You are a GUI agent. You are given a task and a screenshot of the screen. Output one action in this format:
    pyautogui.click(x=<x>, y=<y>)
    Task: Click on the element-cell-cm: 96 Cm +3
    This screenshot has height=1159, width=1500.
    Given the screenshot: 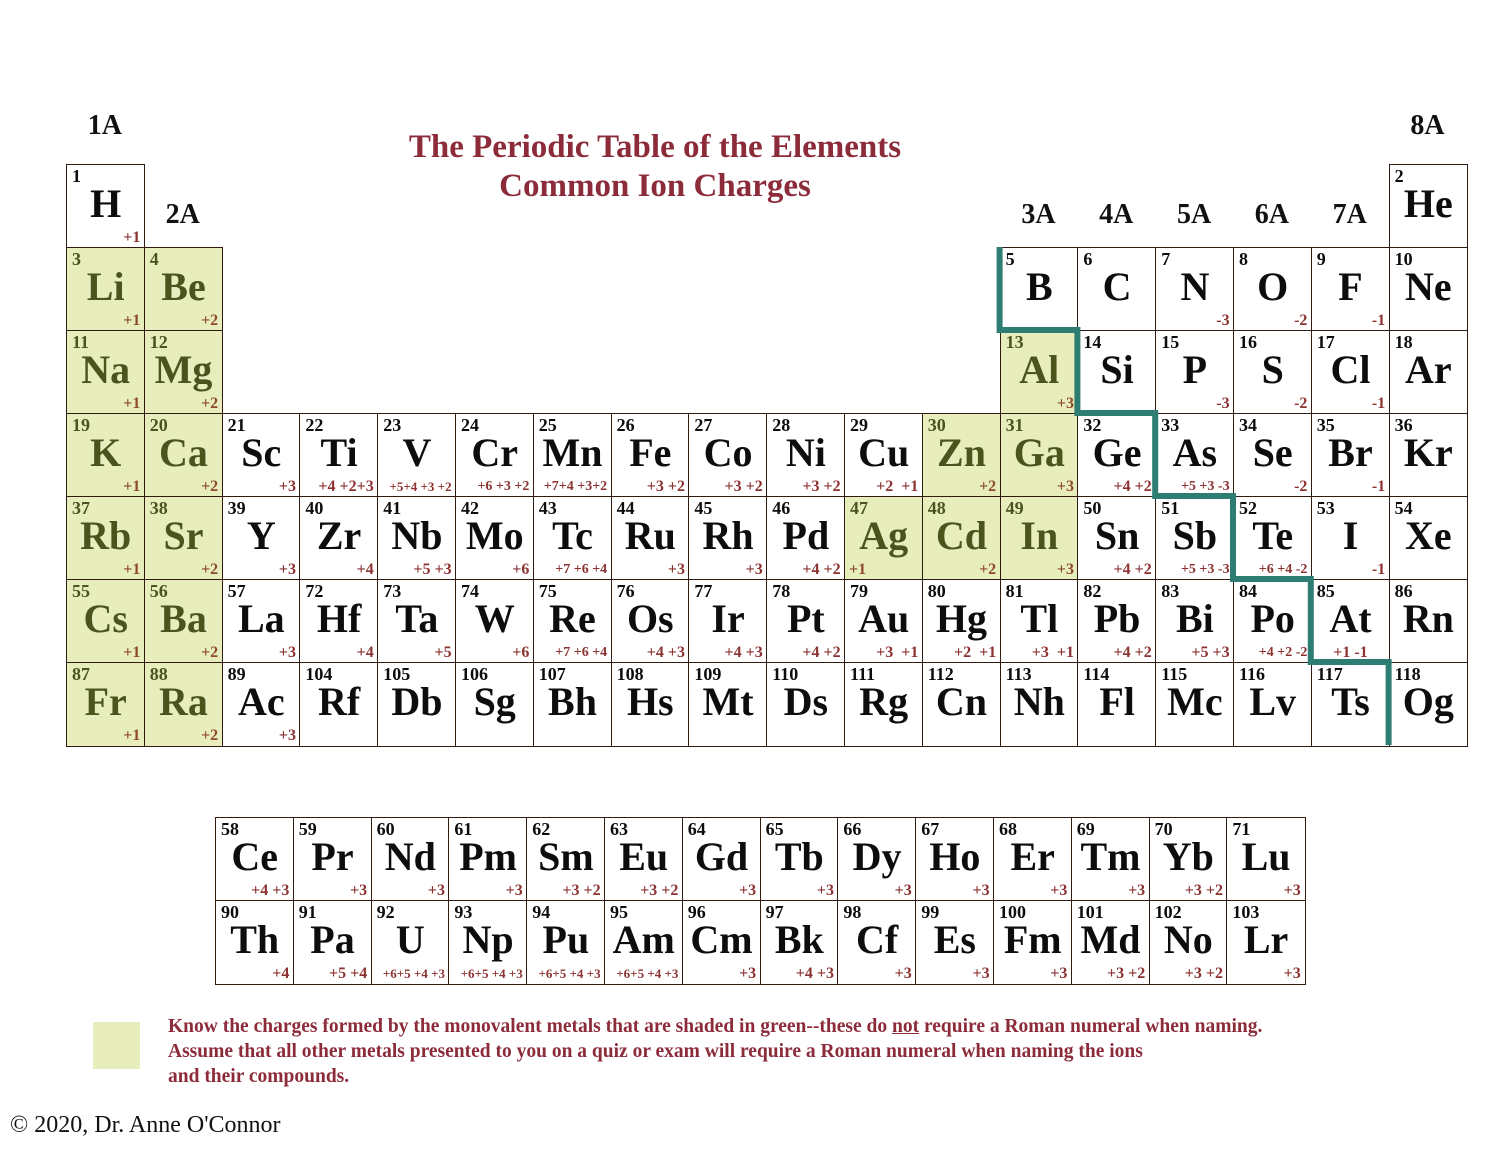 What is the action you would take?
    pyautogui.click(x=721, y=942)
    